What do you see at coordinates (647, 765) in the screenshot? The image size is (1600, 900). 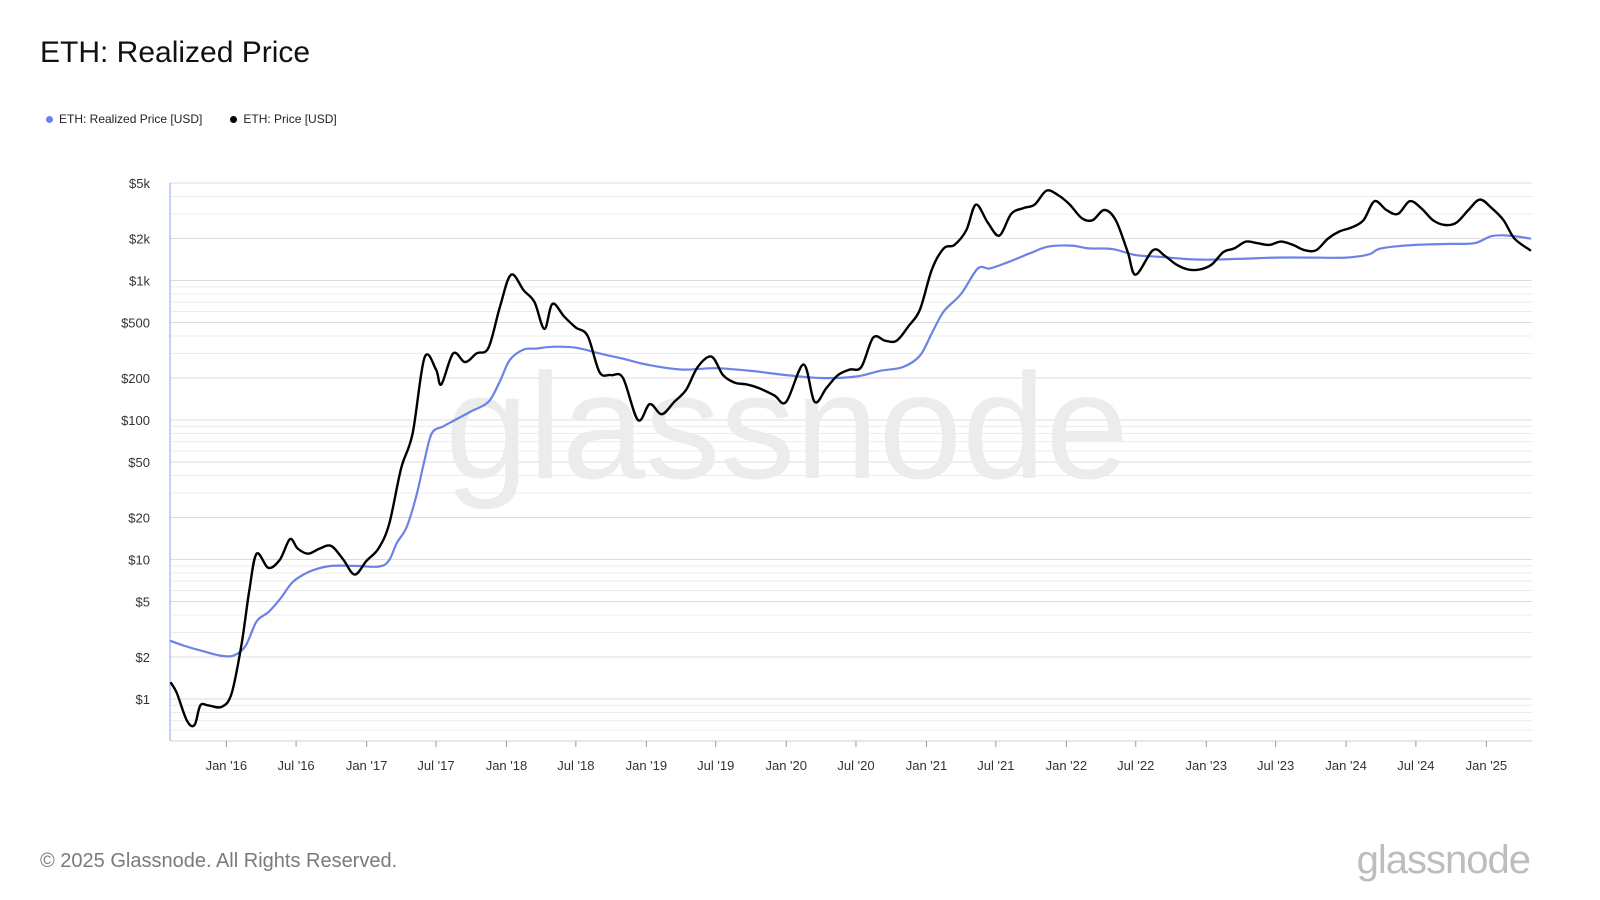 I see `x-tick-label: Jan '19` at bounding box center [647, 765].